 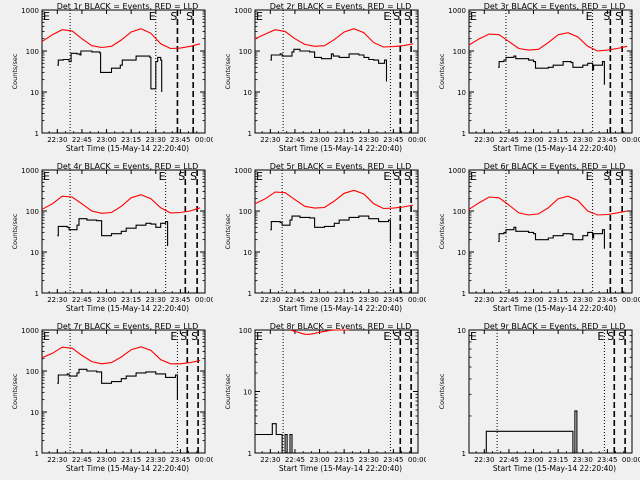 What do you see at coordinates (243, 171) in the screenshot?
I see `y-tick-label: 1000` at bounding box center [243, 171].